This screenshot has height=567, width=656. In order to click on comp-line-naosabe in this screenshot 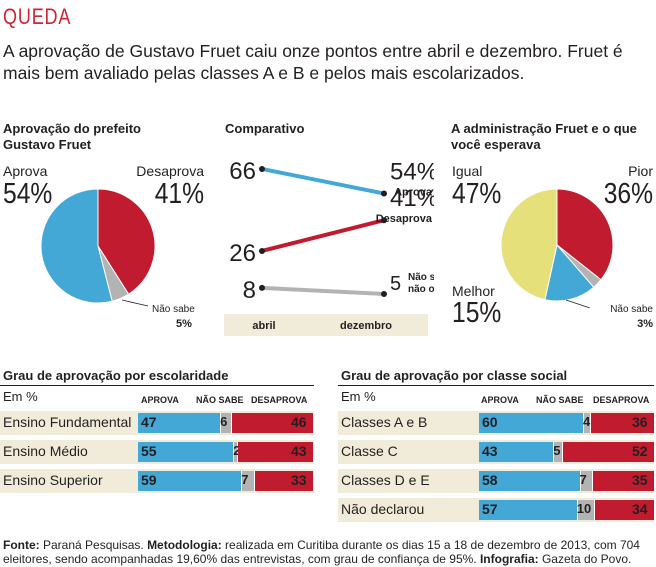, I will do `click(323, 290)`.